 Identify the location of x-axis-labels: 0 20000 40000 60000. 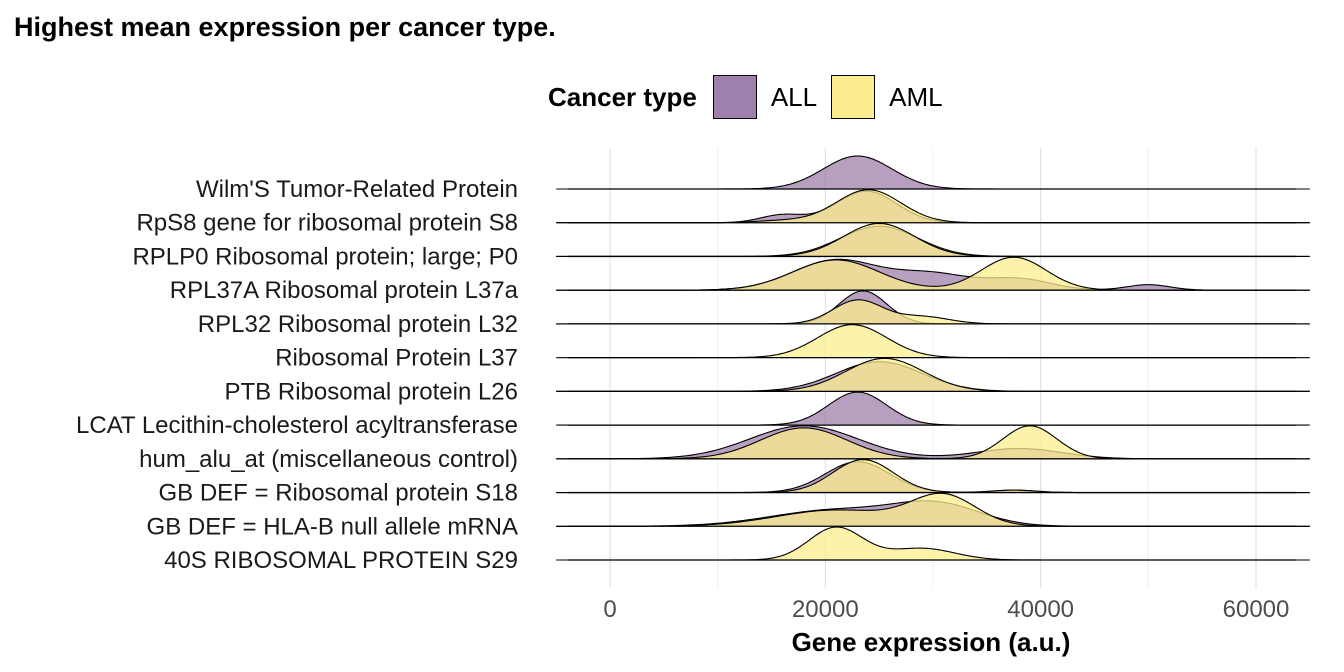
(946, 609).